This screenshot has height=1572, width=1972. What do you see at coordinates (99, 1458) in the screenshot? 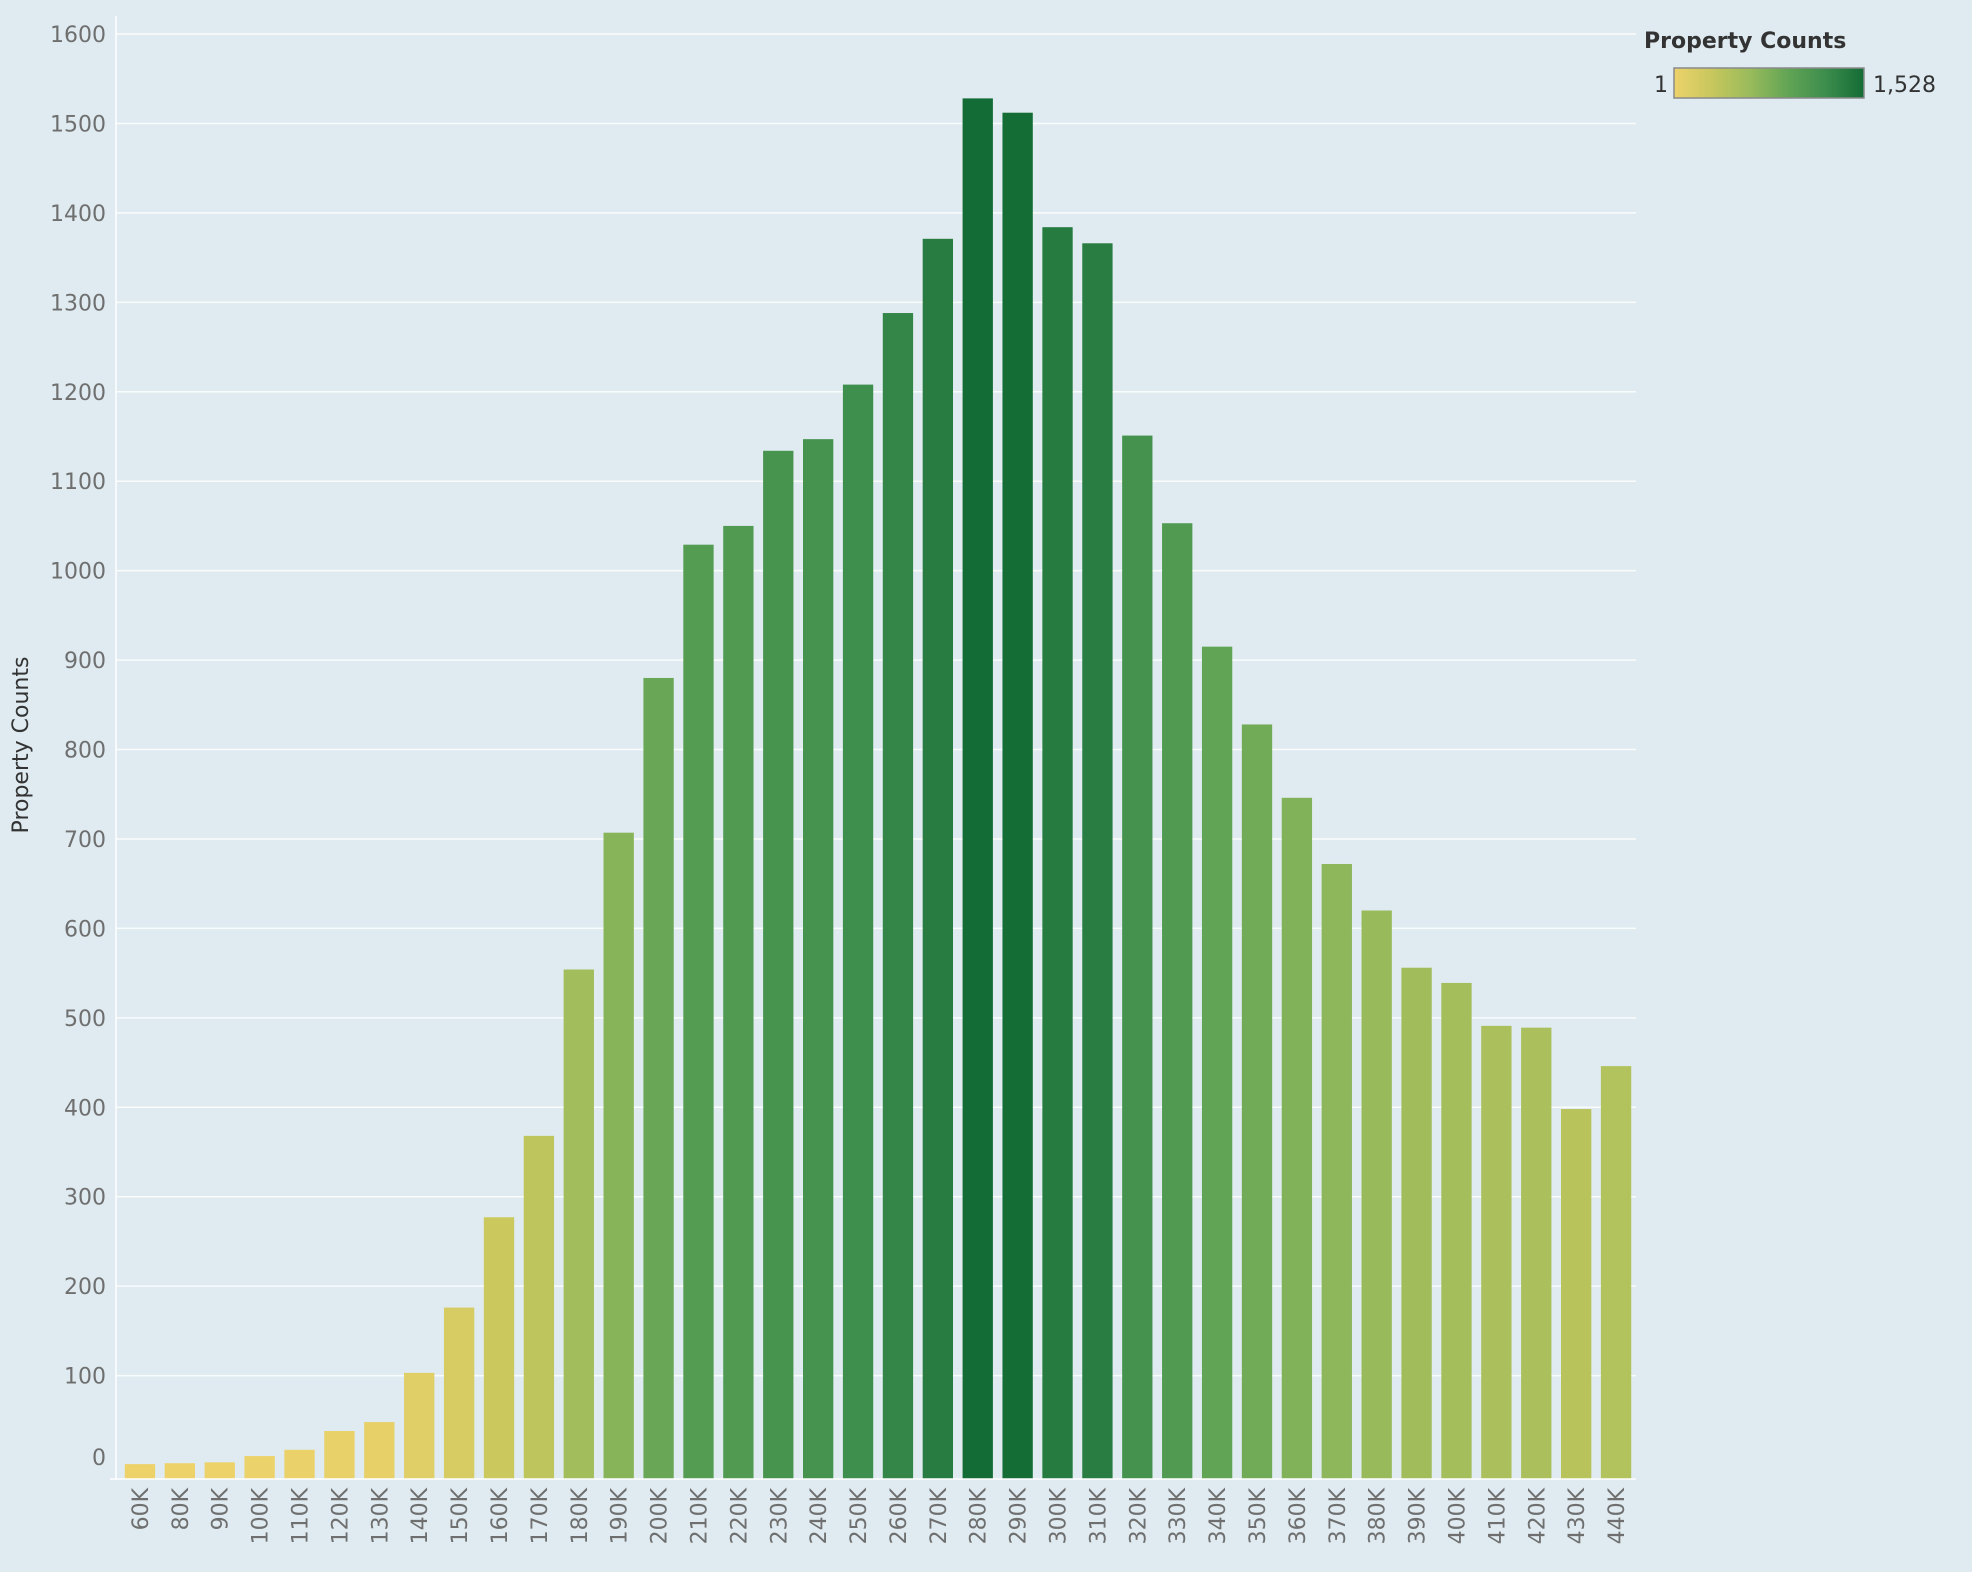
I see `y-tick-label: 0` at bounding box center [99, 1458].